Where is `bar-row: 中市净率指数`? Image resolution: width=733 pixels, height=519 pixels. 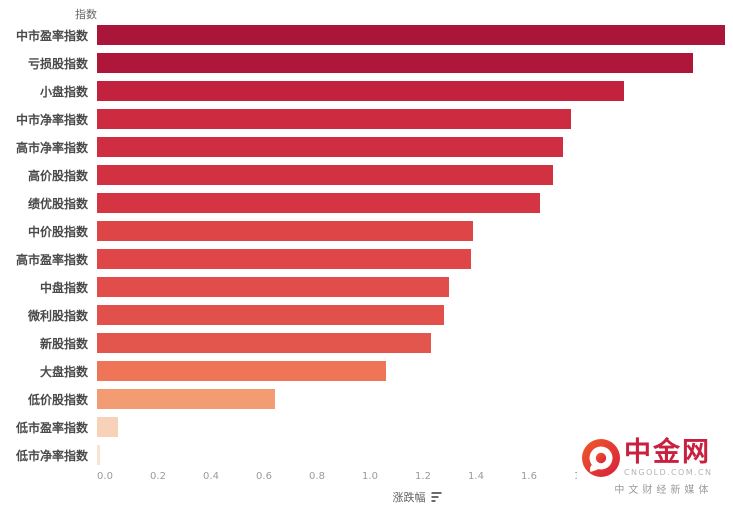 bar-row: 中市净率指数 is located at coordinates (366, 119).